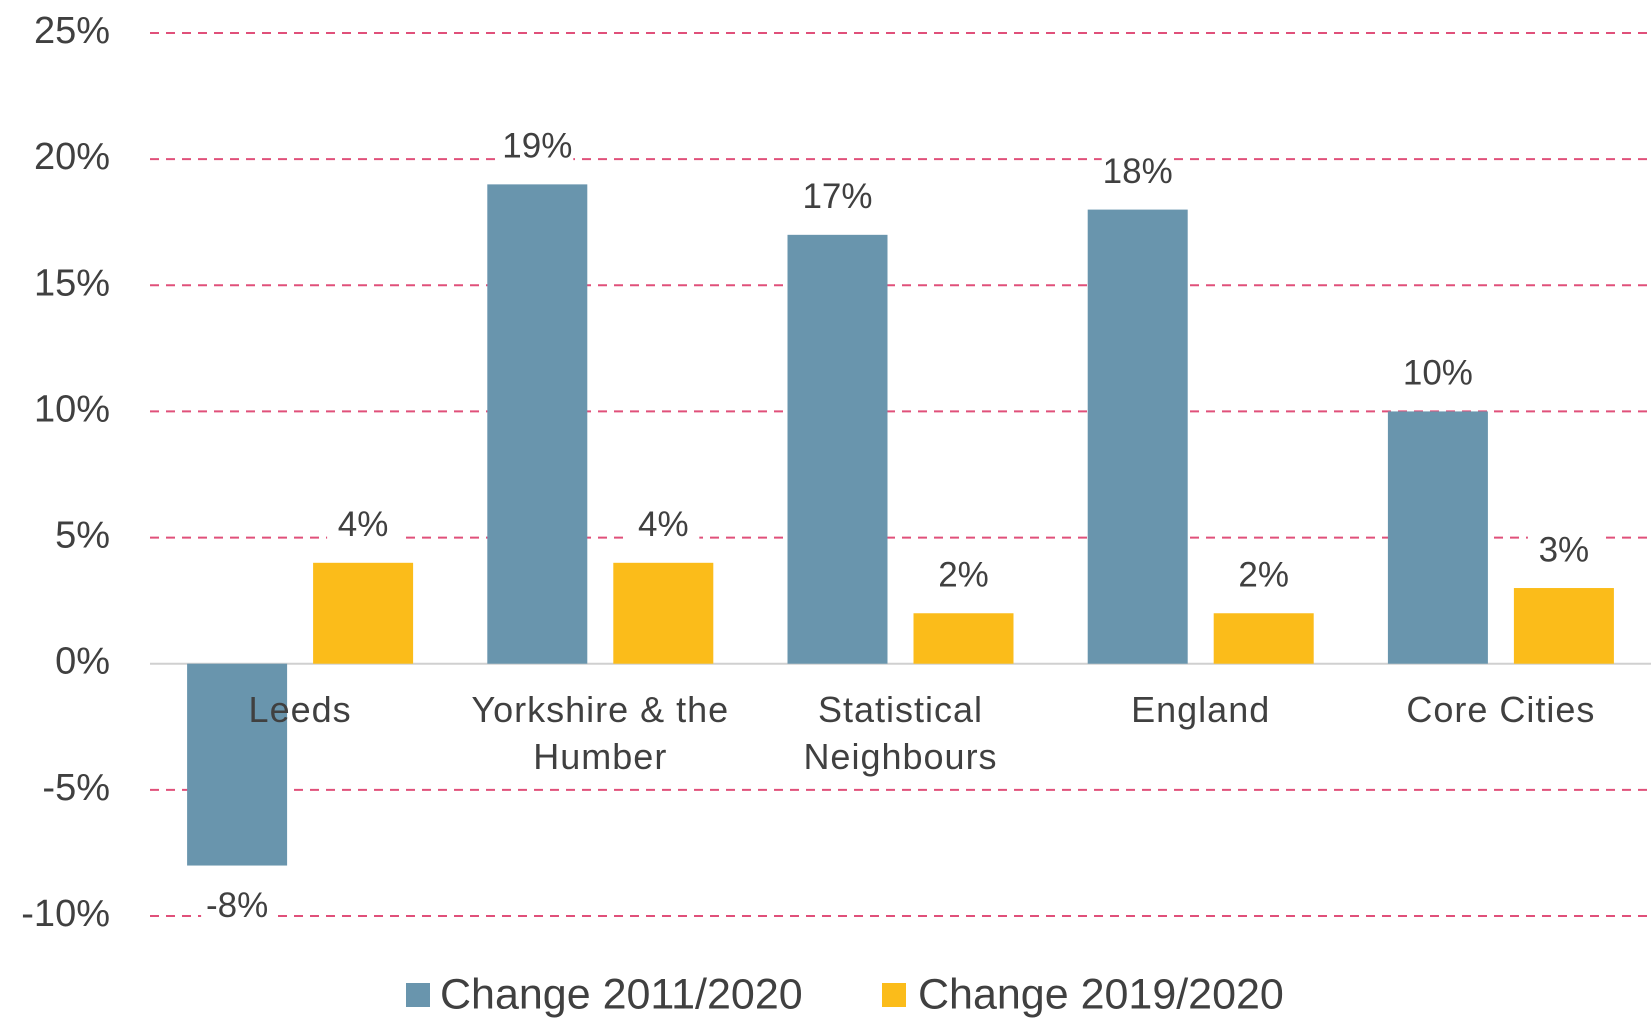 The height and width of the screenshot is (1025, 1651). What do you see at coordinates (82, 662) in the screenshot?
I see `y-tick-label: 0%` at bounding box center [82, 662].